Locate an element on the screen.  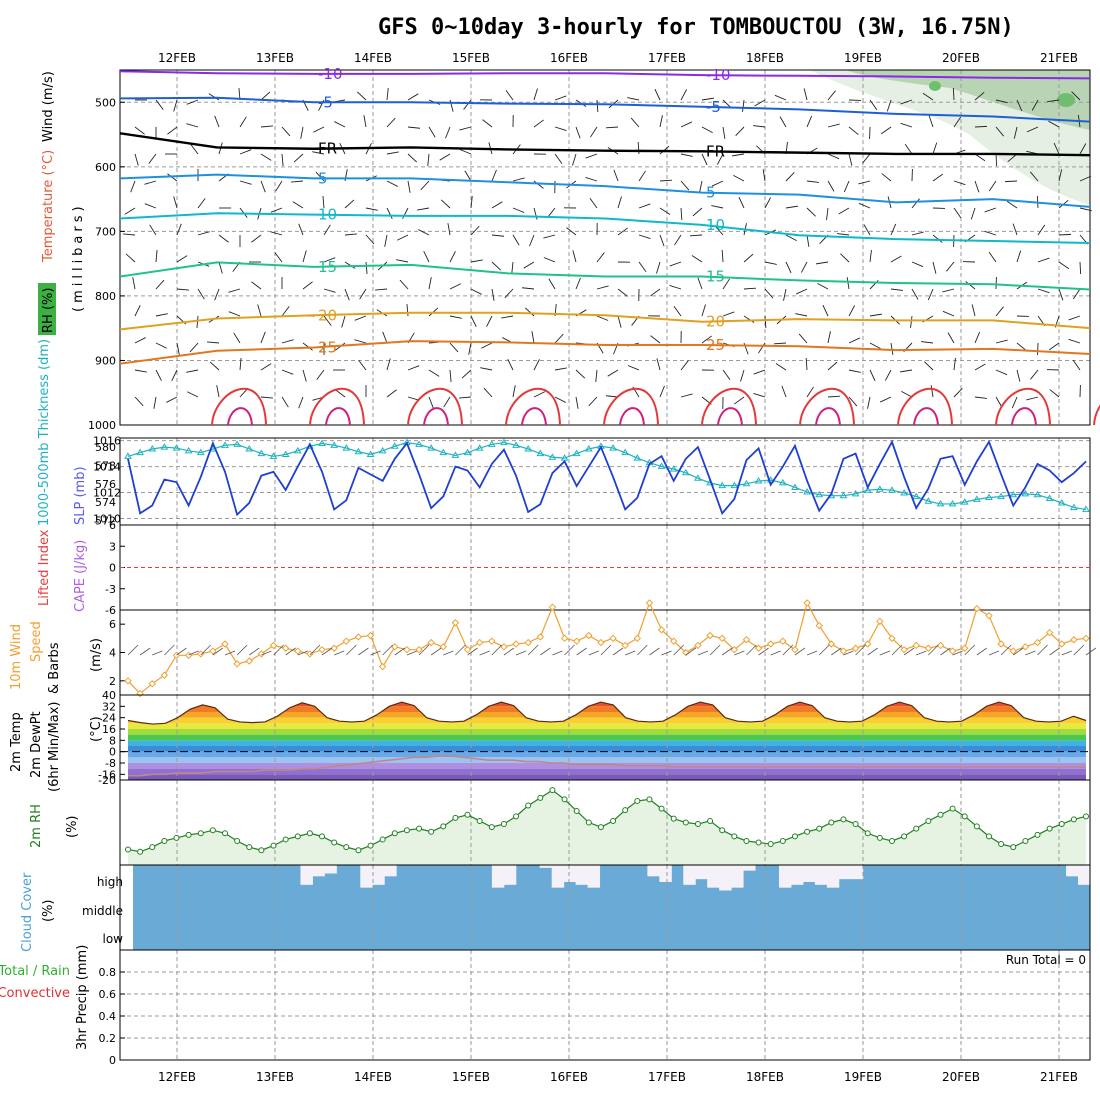
bottom-date-label: 15FEB is located at coordinates (471, 1077).